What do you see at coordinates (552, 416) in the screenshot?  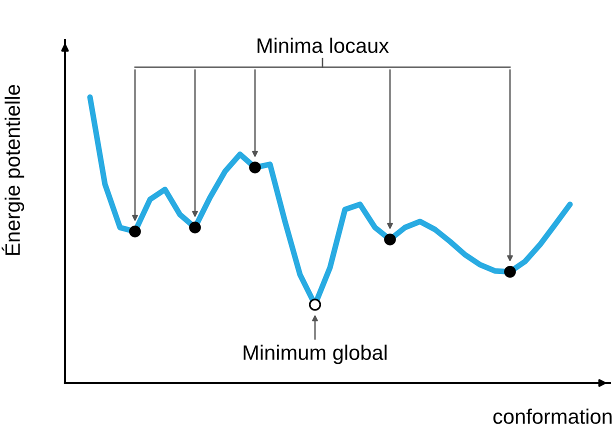 I see `x-axis-title: conformation` at bounding box center [552, 416].